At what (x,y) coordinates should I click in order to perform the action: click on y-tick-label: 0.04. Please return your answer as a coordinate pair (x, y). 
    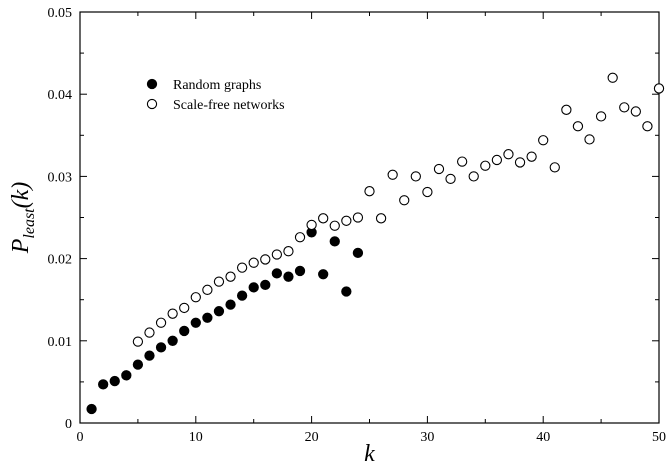
    Looking at the image, I should click on (60, 95).